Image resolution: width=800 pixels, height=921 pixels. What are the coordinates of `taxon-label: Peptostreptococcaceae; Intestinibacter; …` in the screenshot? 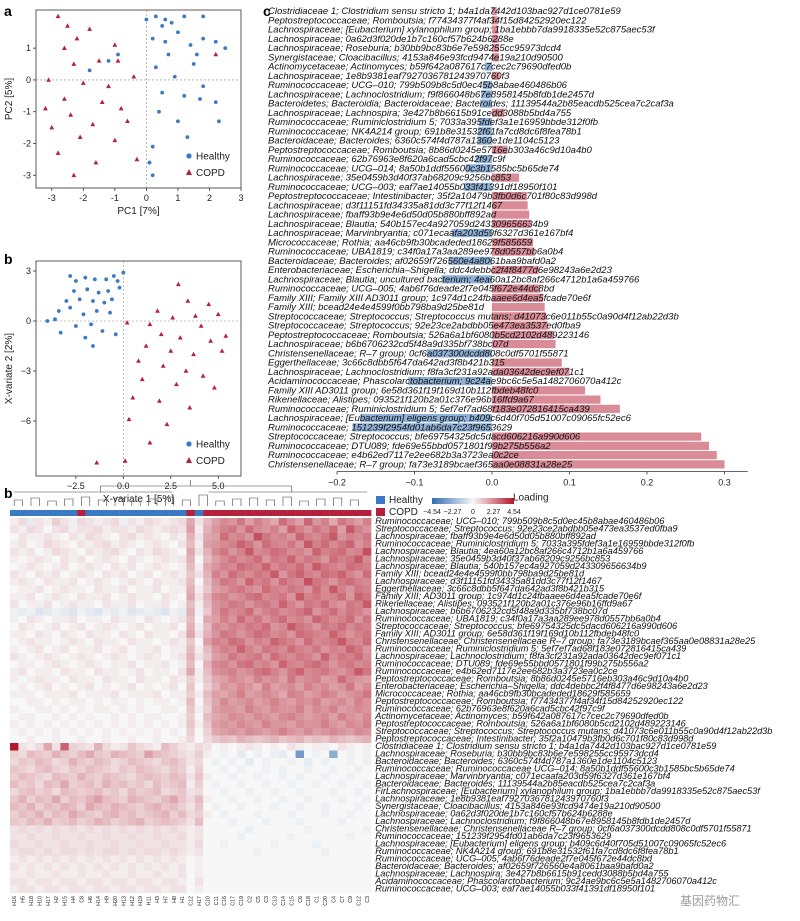 It's located at (433, 196).